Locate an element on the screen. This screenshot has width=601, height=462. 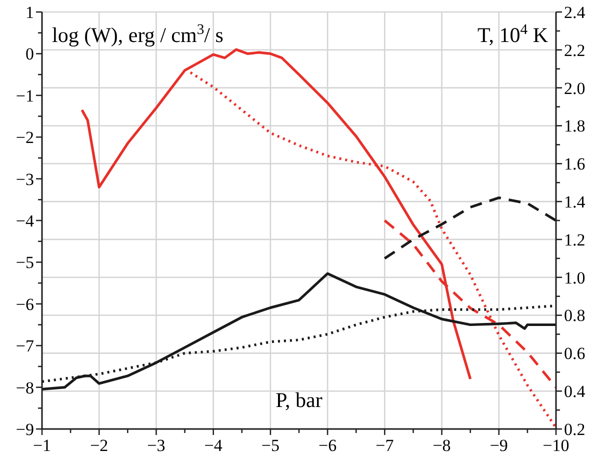
y-tick-label: −7 is located at coordinates (25, 346).